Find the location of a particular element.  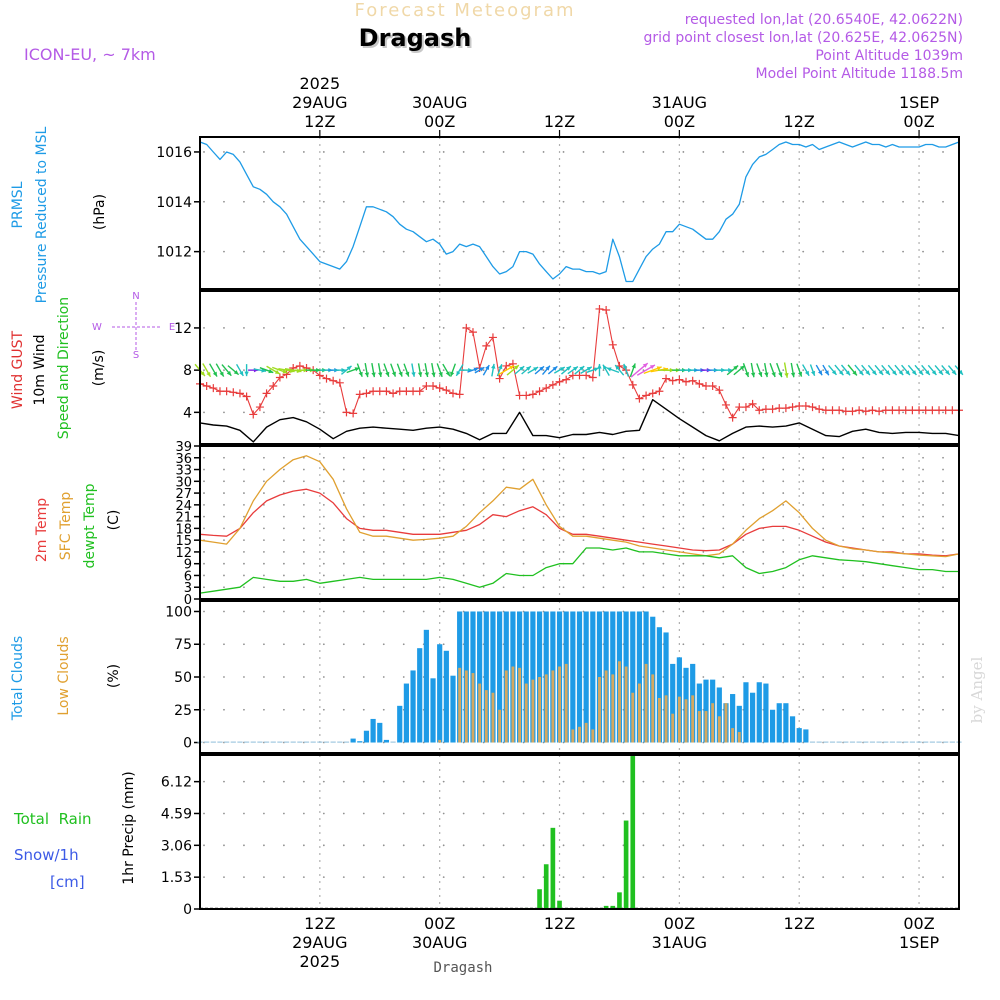

temperature-ytick-label: 15 is located at coordinates (183, 541).